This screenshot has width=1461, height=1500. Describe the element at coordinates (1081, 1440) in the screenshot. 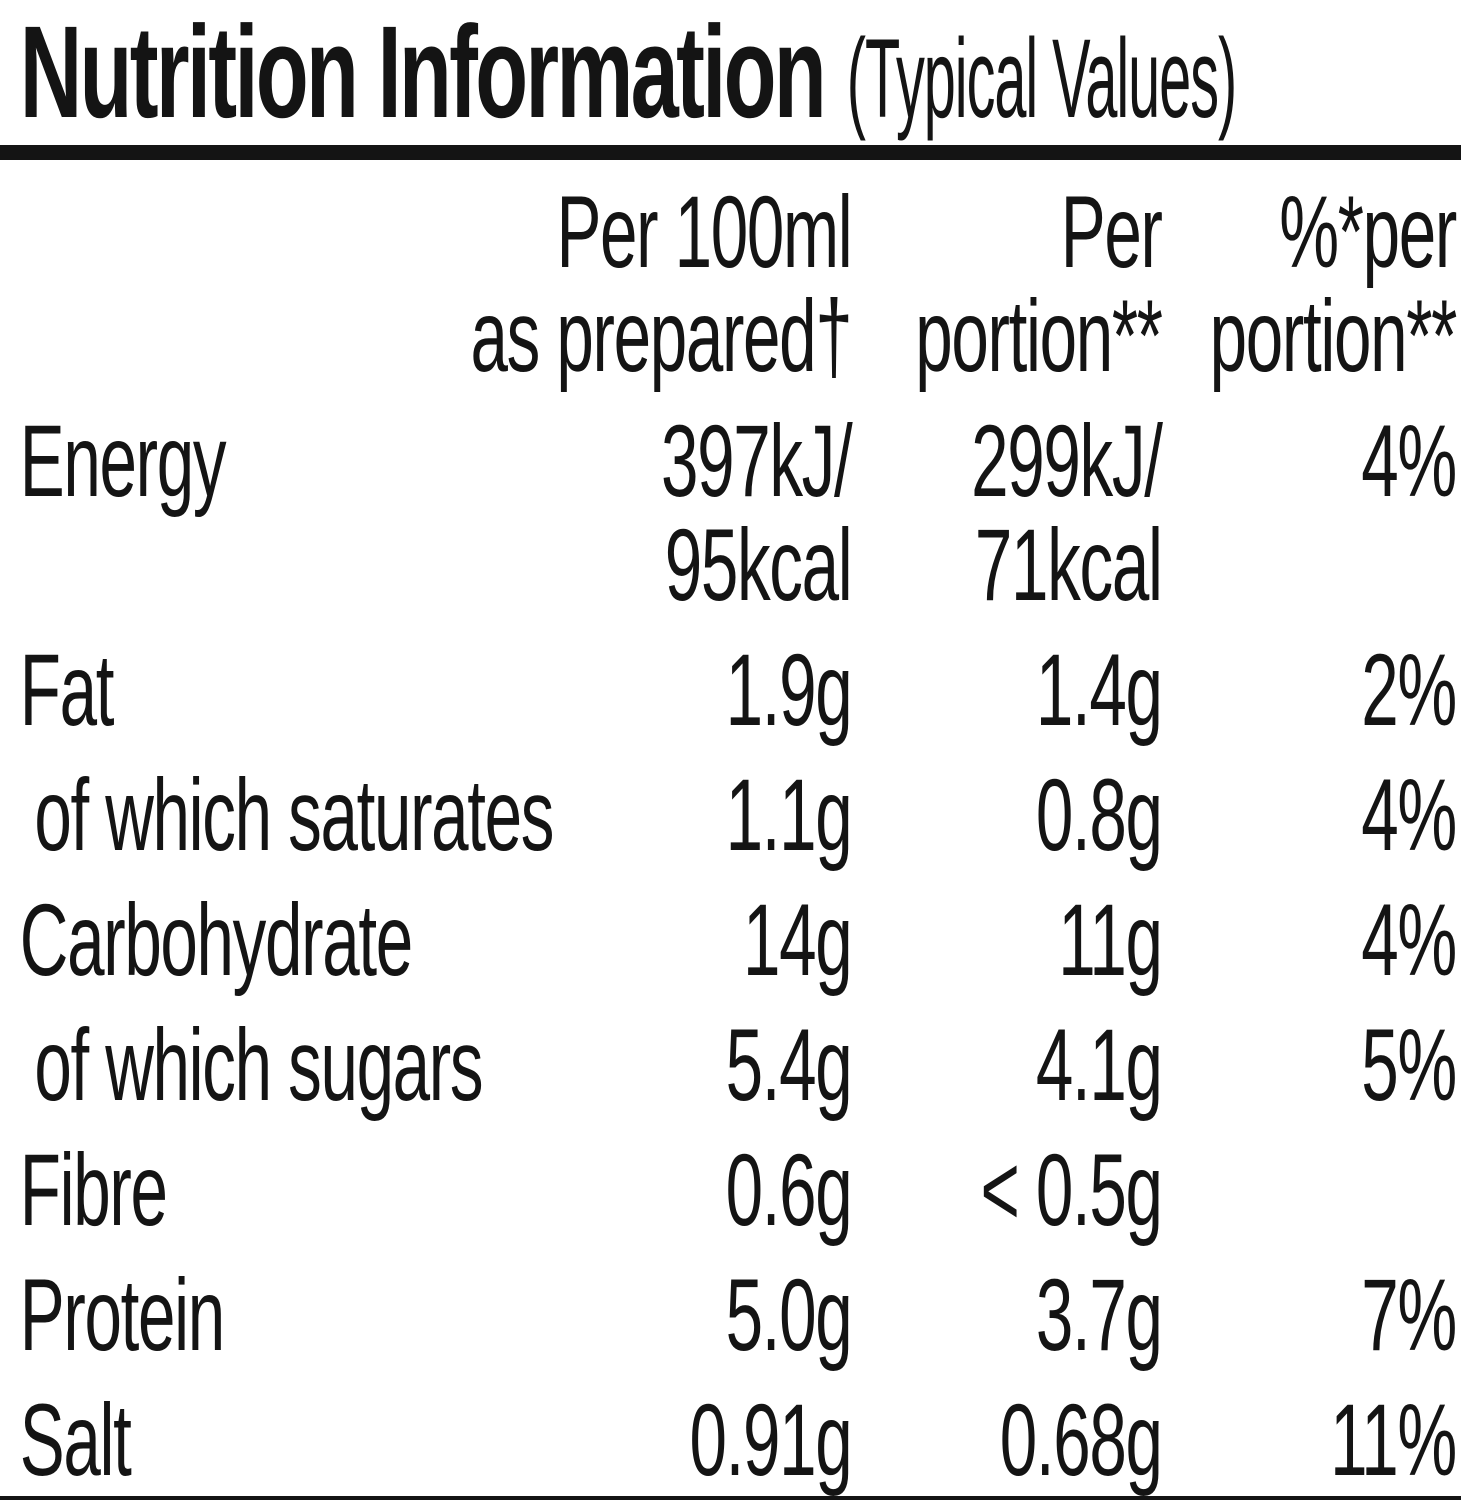

I see `value-per-portion: 0.68g` at that location.